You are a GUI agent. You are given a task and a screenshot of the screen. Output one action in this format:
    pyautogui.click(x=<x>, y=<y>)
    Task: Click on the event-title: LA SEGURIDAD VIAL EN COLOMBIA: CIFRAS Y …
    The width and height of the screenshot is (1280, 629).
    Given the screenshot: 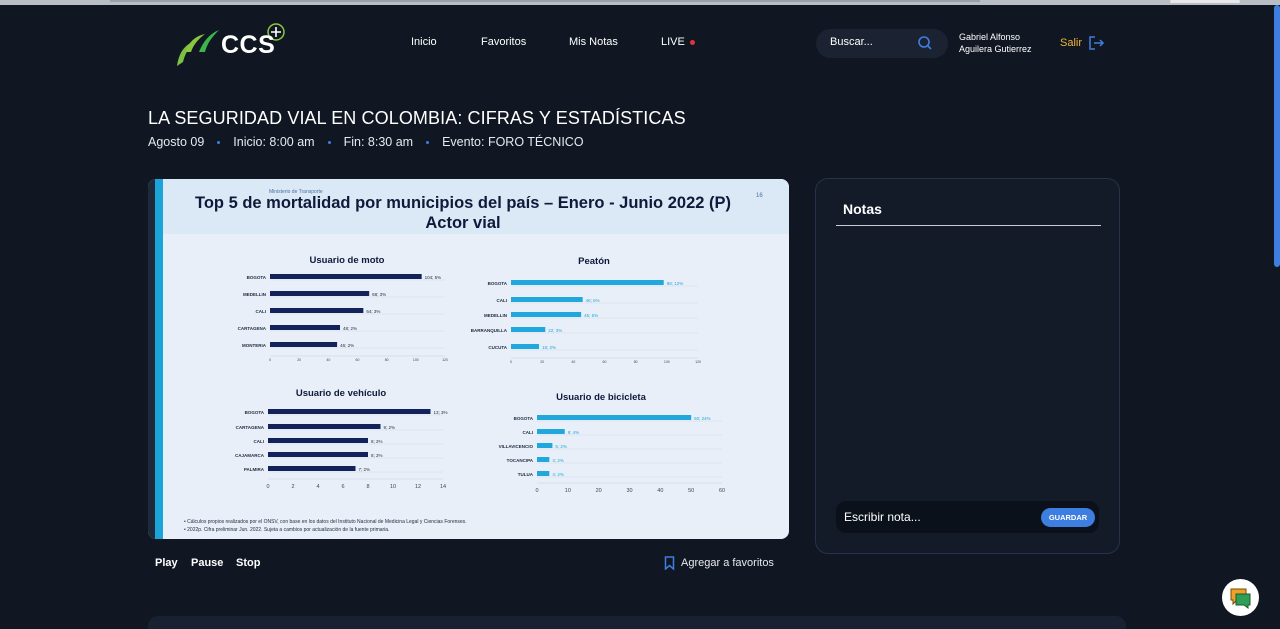 What is the action you would take?
    pyautogui.click(x=417, y=118)
    